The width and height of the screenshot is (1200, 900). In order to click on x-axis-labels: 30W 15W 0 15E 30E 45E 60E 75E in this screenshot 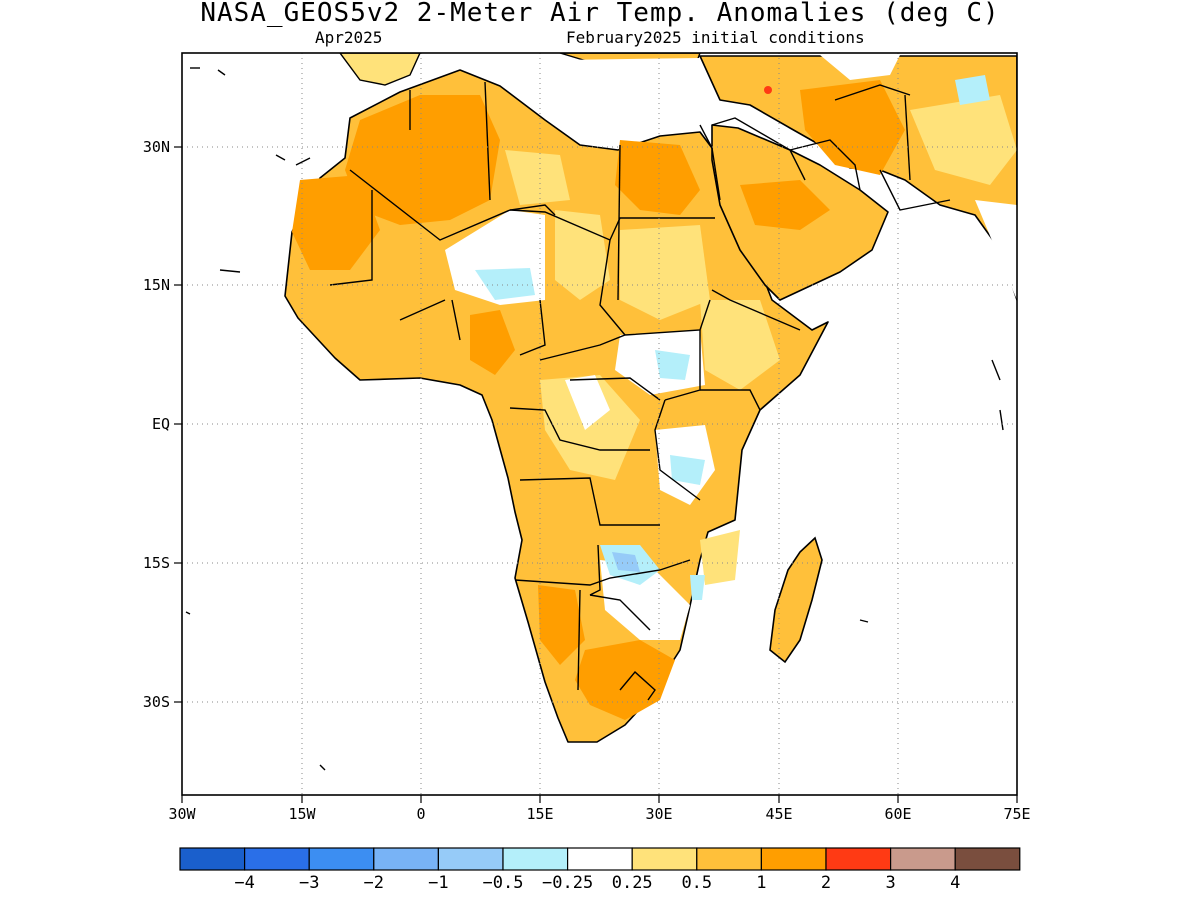, I will do `click(599, 814)`.